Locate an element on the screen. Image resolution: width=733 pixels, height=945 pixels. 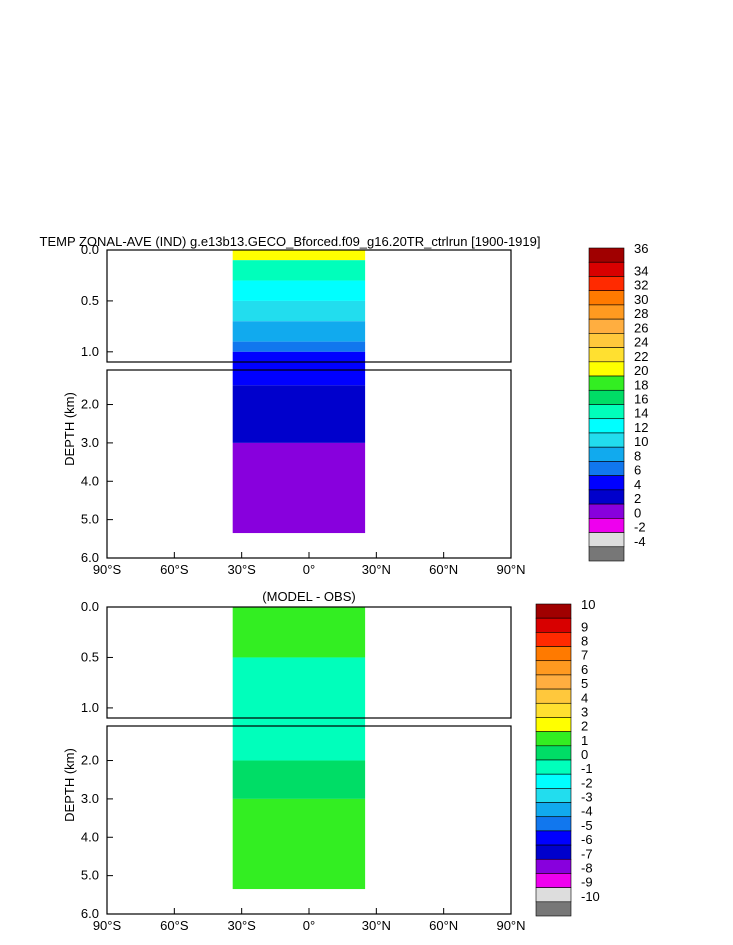
y-tick-label: 2.0 is located at coordinates (90, 760).